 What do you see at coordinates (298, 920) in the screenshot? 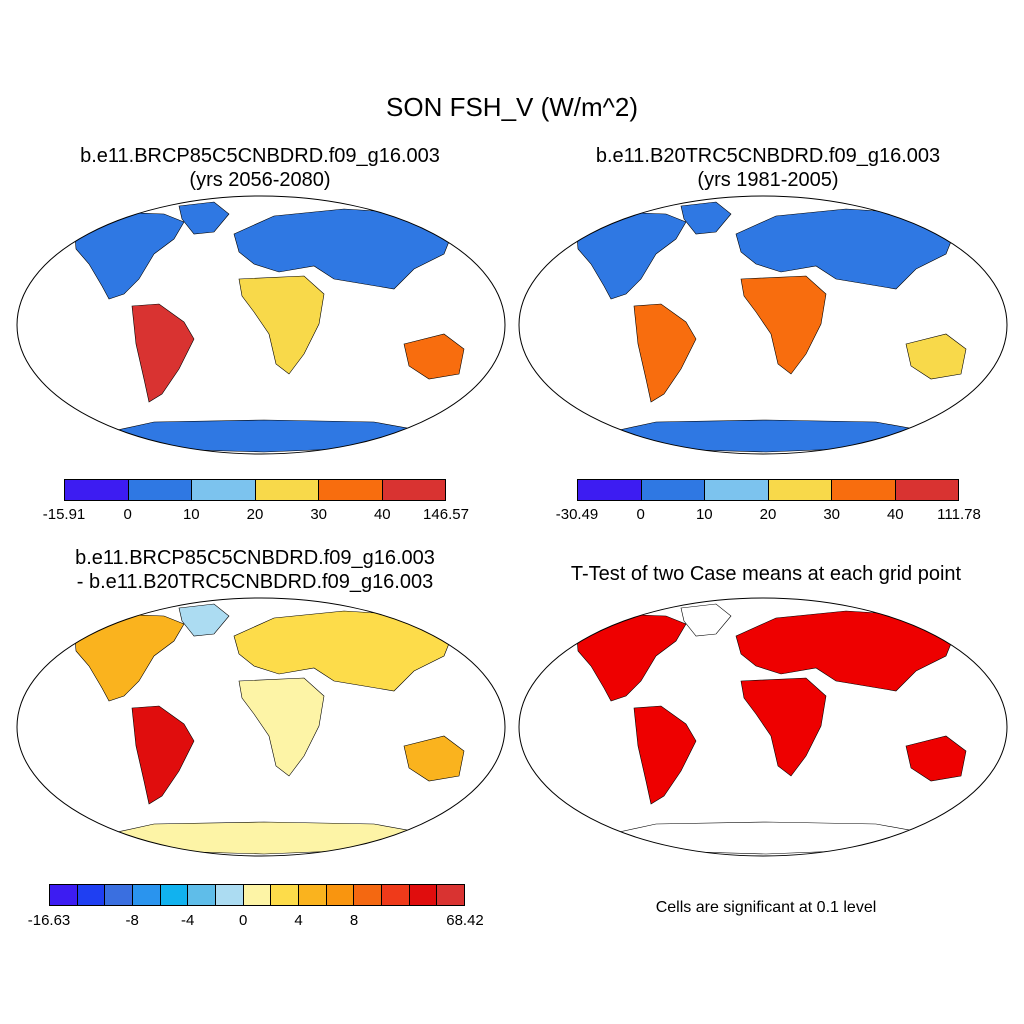
I see `panel3-tick: 4` at bounding box center [298, 920].